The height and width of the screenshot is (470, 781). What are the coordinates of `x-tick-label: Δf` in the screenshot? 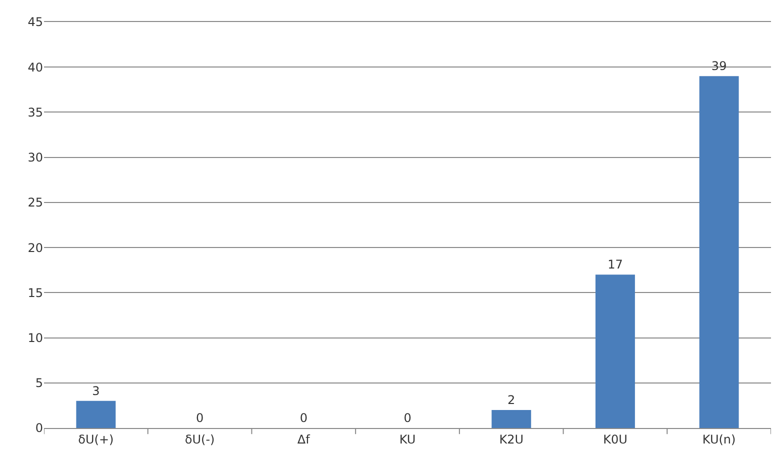 It's located at (304, 439).